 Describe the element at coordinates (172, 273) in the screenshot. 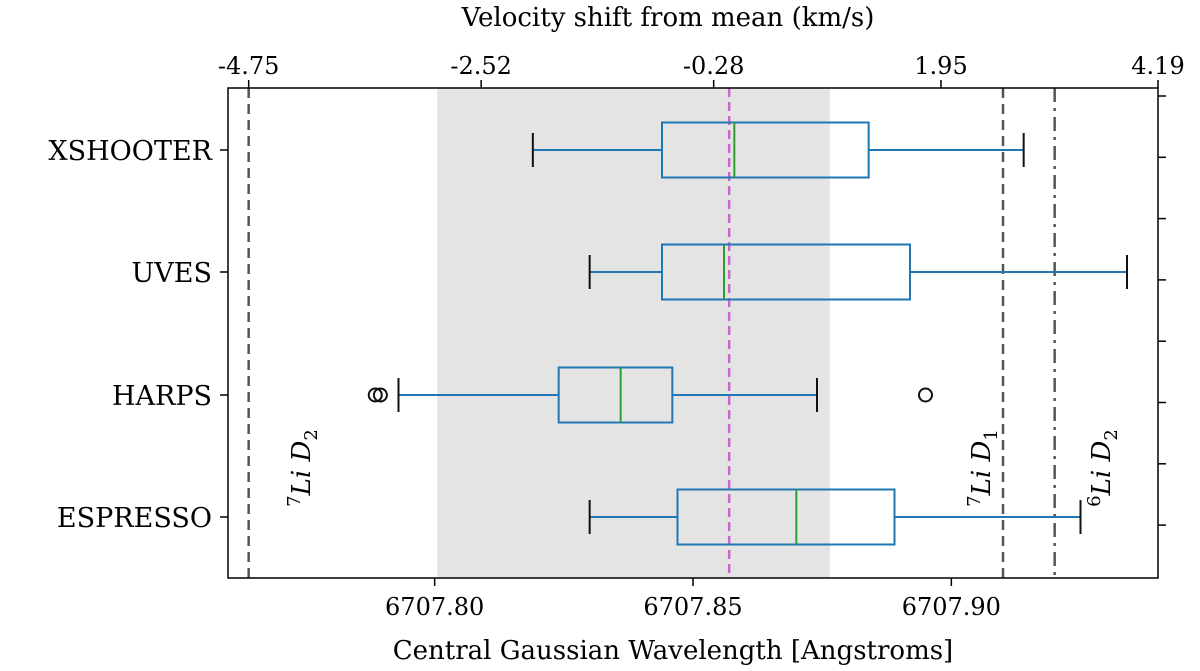

I see `category-label: UVES` at that location.